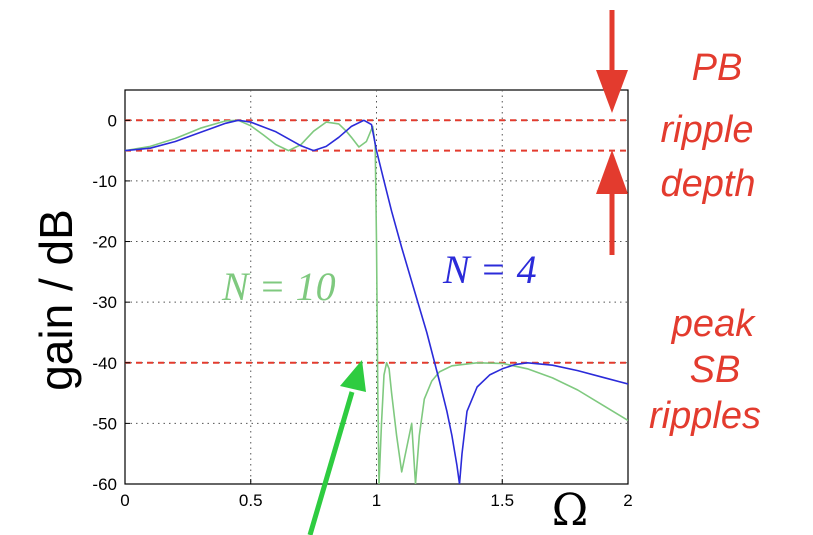 Image resolution: width=813 pixels, height=535 pixels. Describe the element at coordinates (278, 286) in the screenshot. I see `series-label-n10: N = 10` at that location.